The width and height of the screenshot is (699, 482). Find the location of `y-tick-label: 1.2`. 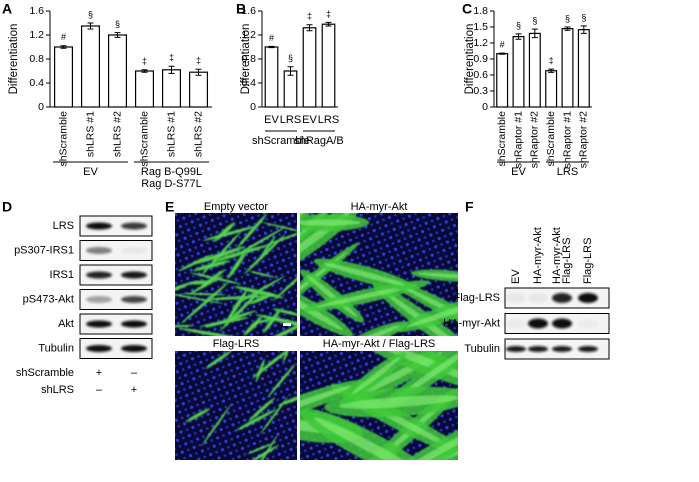

y-tick-label: 1.2 is located at coordinates (480, 43).